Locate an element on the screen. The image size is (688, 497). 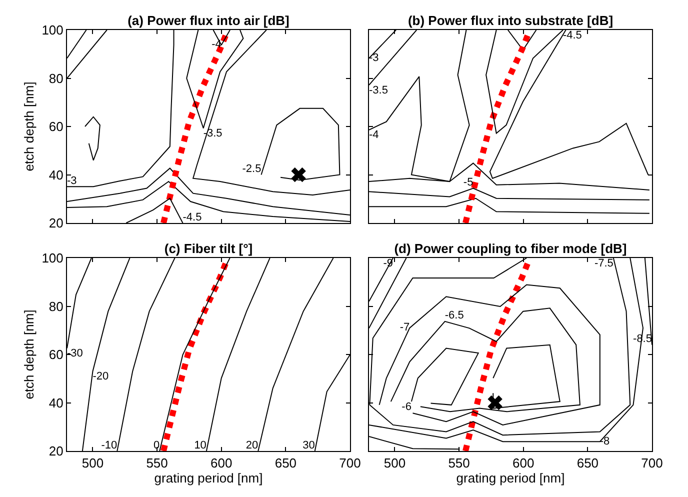
series-label: -20 is located at coordinates (100, 376).